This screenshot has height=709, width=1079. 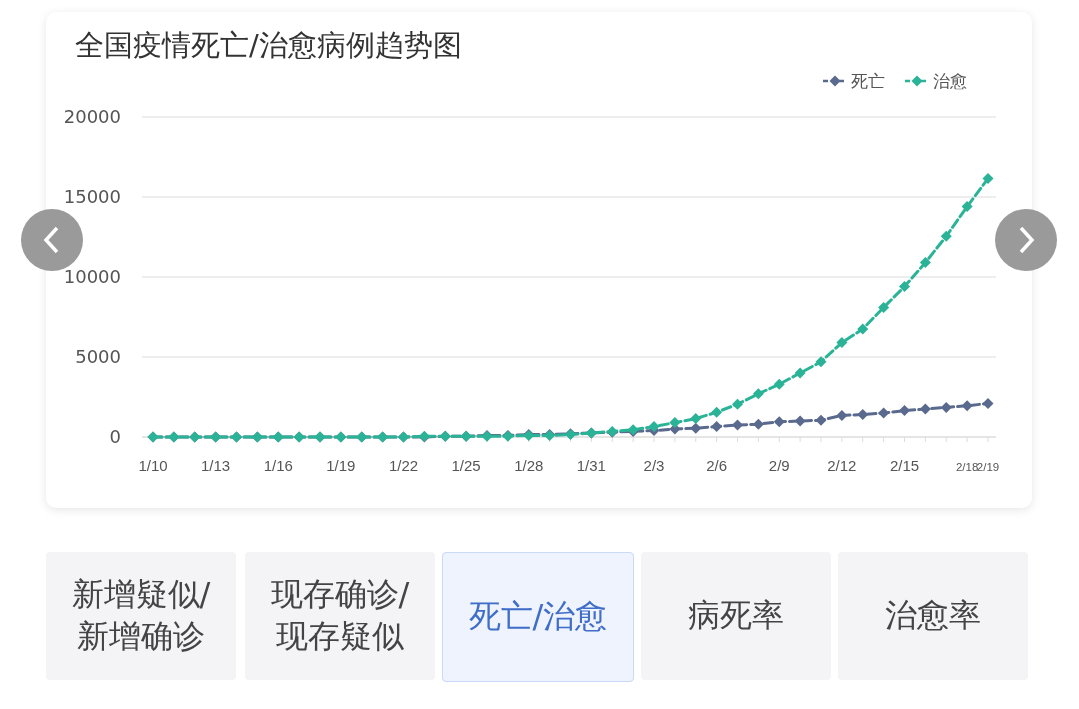 I want to click on x-tick-label: 1/10, so click(x=153, y=465).